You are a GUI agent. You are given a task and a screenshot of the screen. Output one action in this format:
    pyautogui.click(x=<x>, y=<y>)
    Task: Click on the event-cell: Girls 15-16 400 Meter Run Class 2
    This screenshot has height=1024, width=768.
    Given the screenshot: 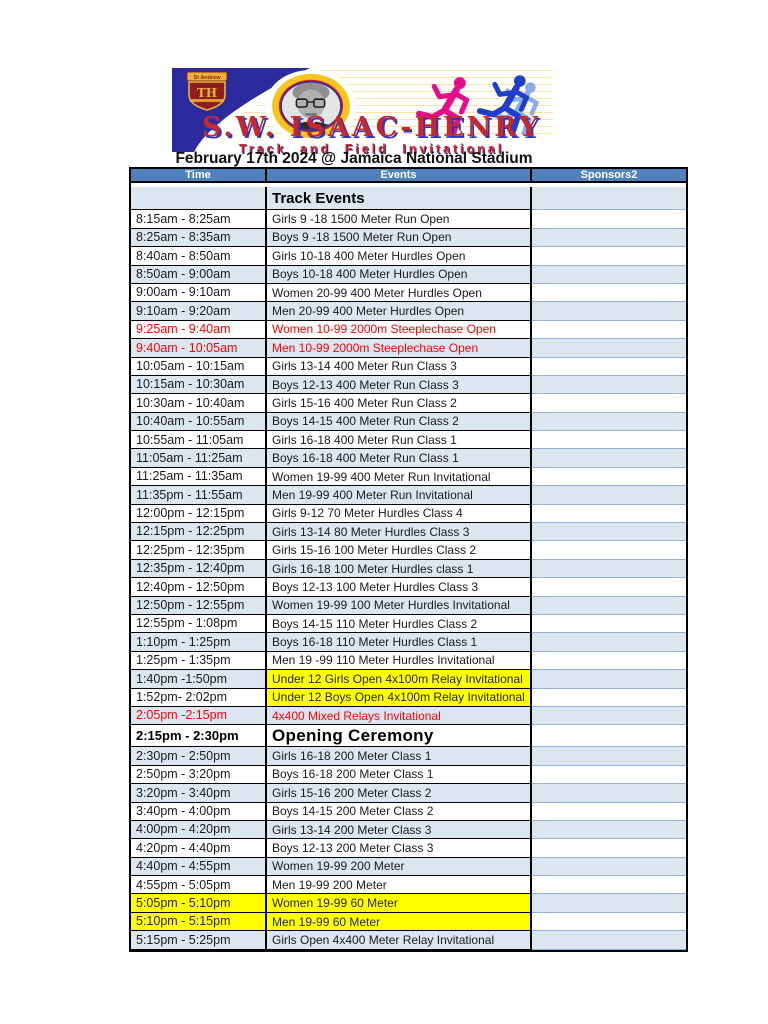 What is the action you would take?
    pyautogui.click(x=399, y=403)
    